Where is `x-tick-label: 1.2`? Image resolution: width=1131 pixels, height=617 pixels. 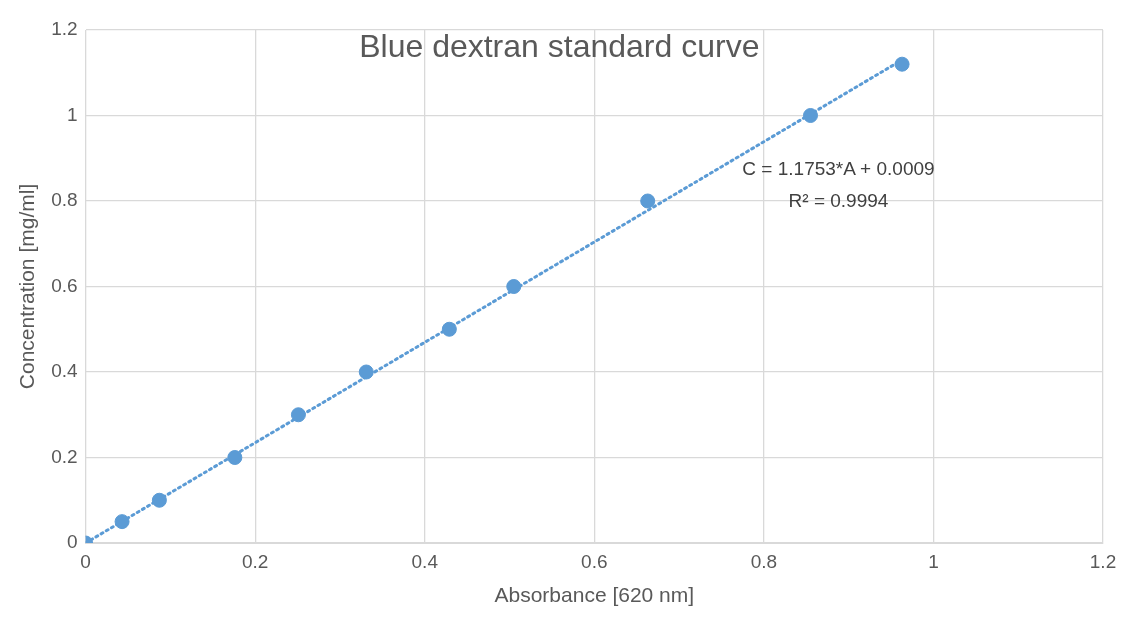 x-tick-label: 1.2 is located at coordinates (1103, 561).